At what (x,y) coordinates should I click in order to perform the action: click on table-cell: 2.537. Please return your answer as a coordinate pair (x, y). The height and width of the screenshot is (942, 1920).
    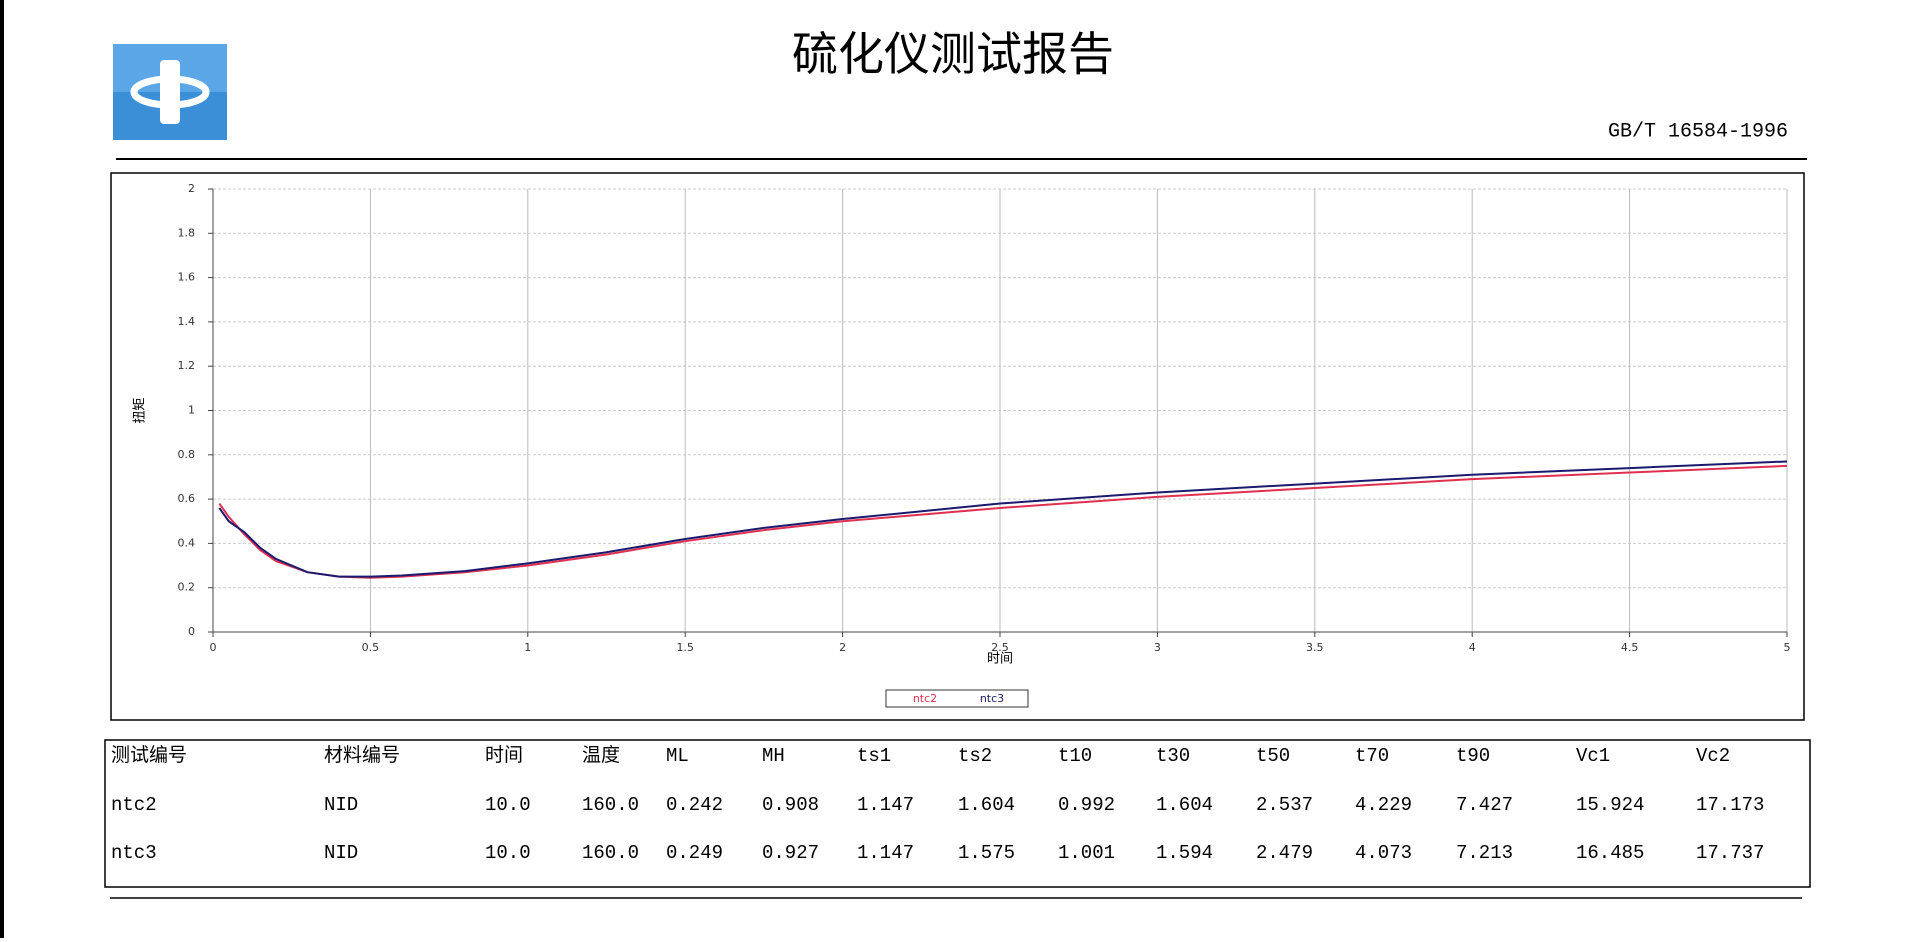
    Looking at the image, I should click on (1284, 805).